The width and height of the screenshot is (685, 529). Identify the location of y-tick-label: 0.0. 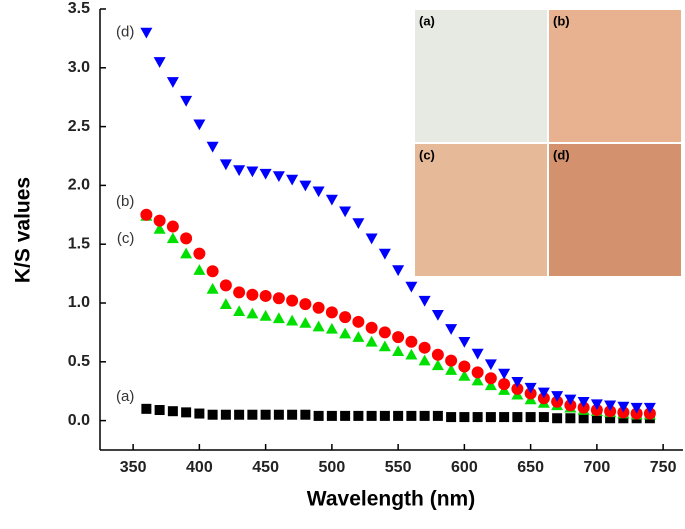
(79, 420).